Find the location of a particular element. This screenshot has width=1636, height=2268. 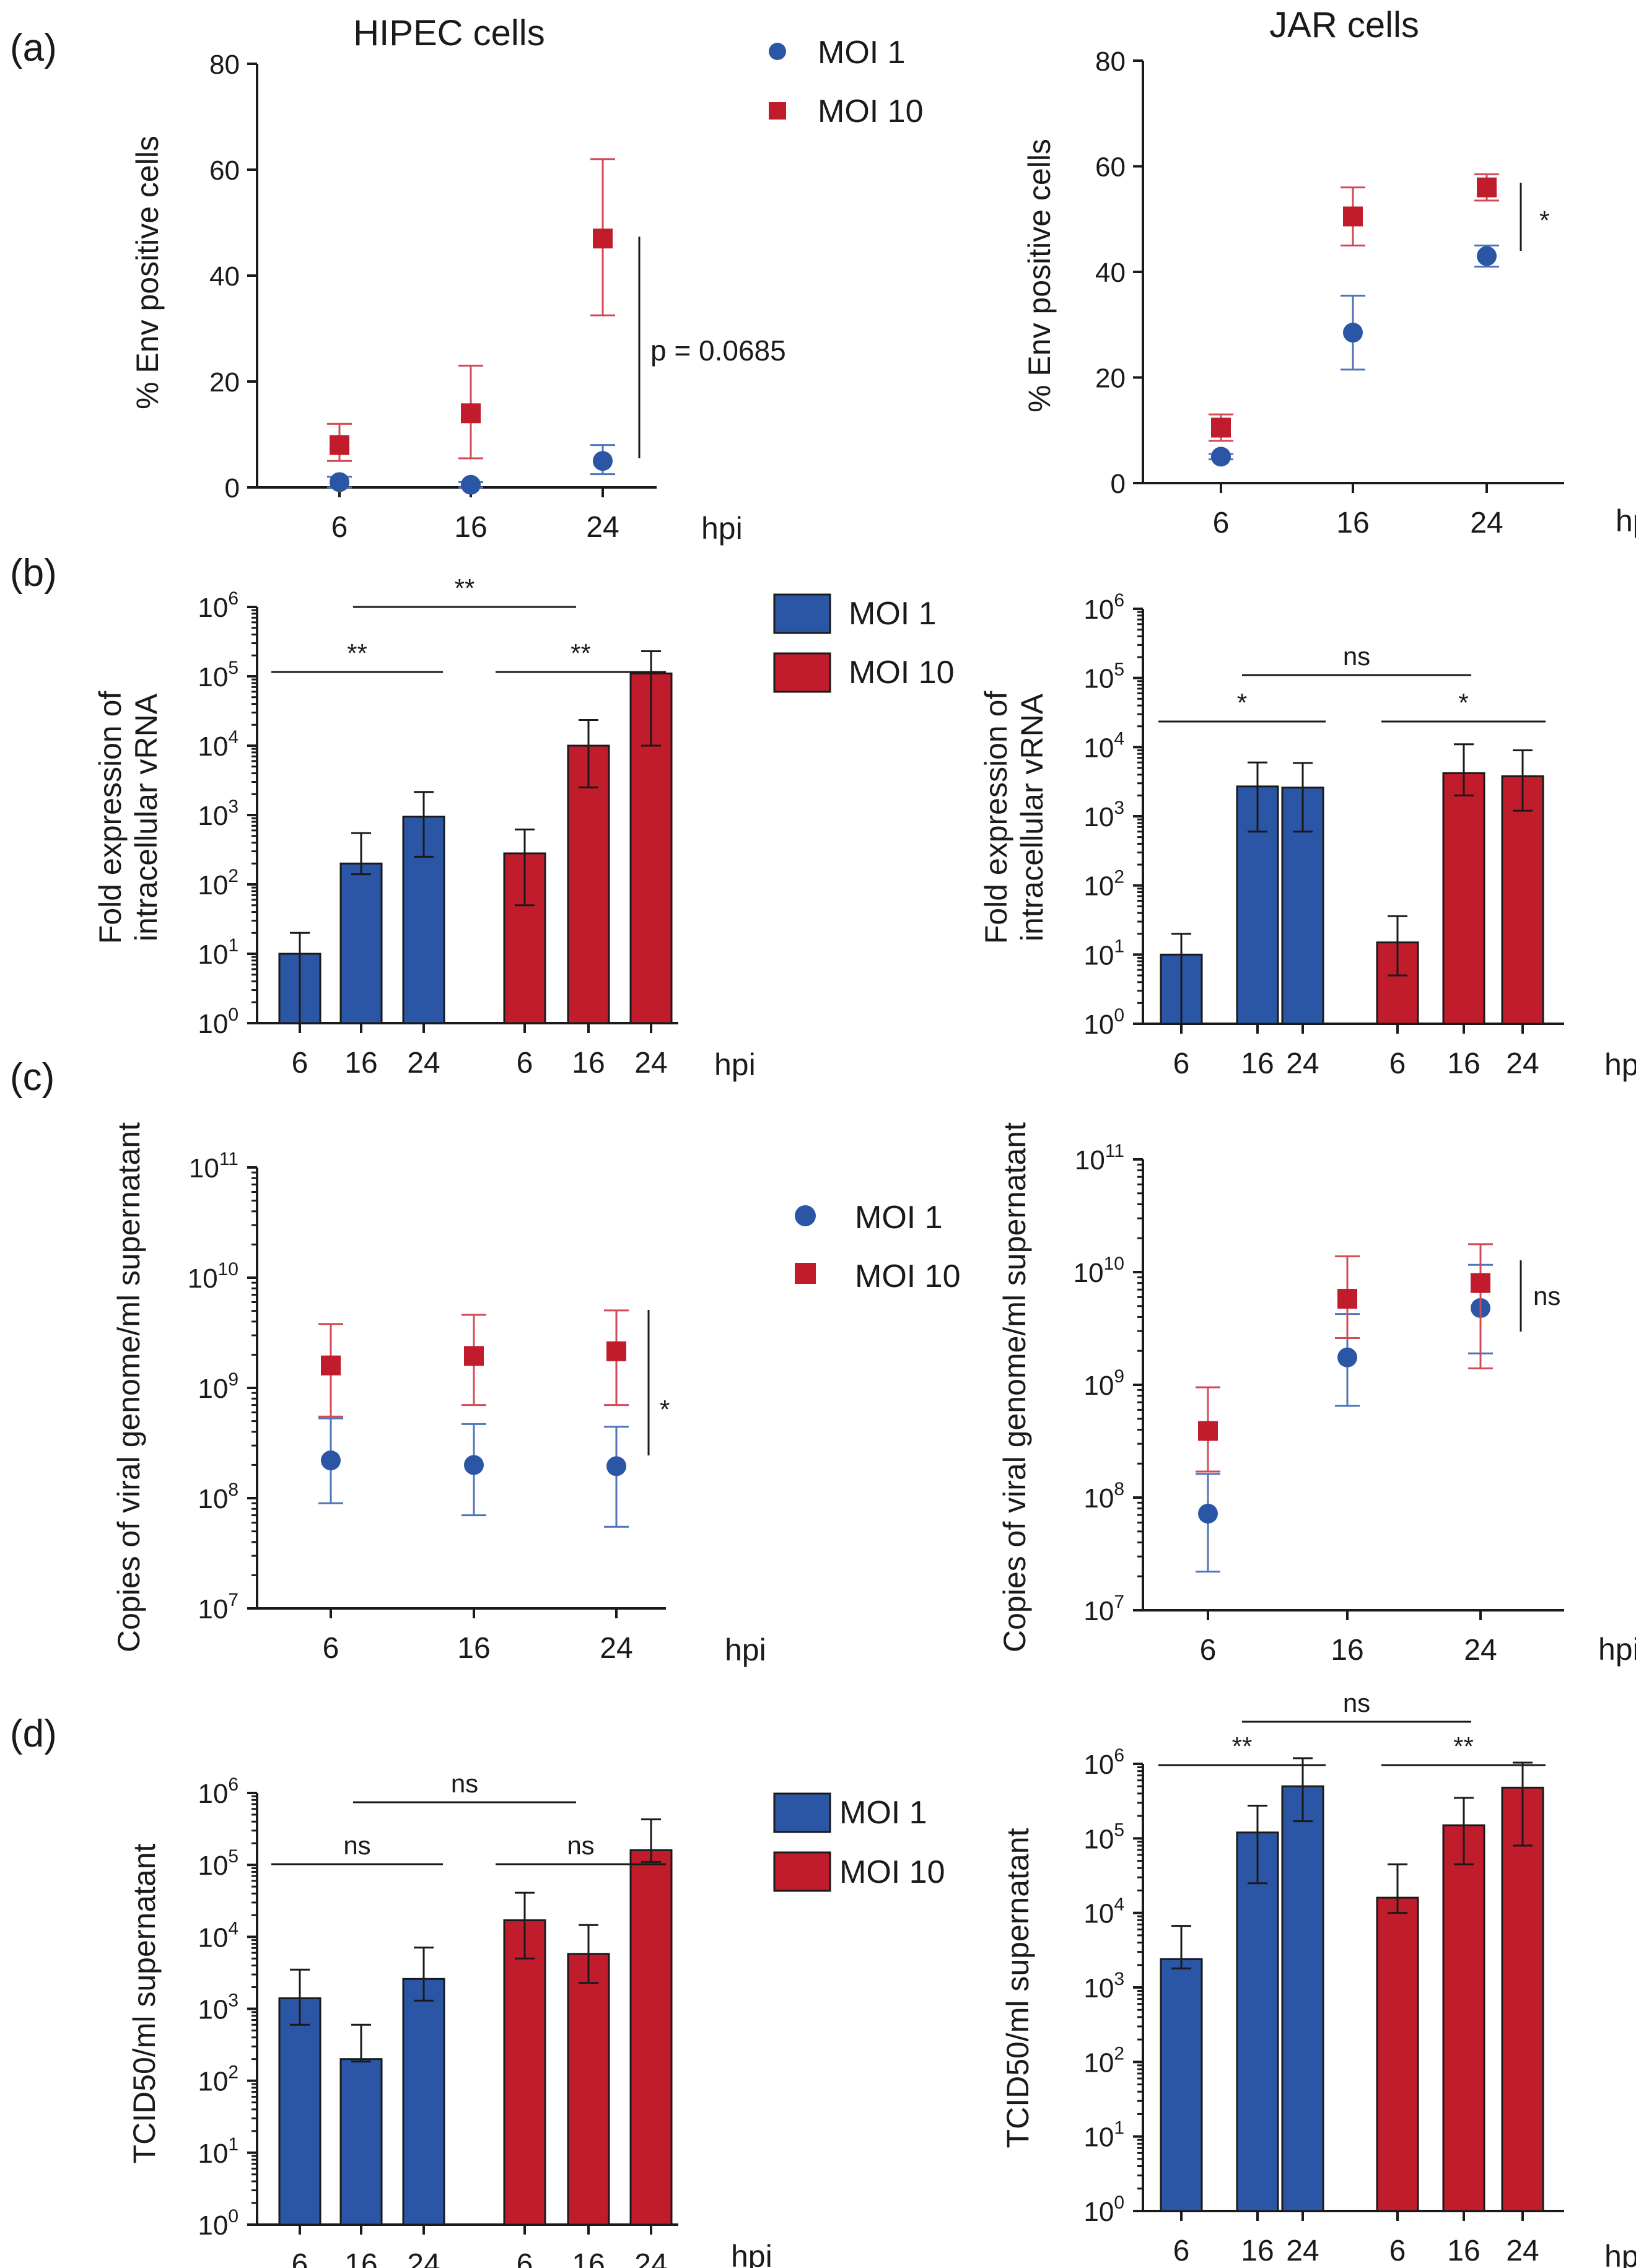

y-tick-label: 10¹ is located at coordinates (218, 952).